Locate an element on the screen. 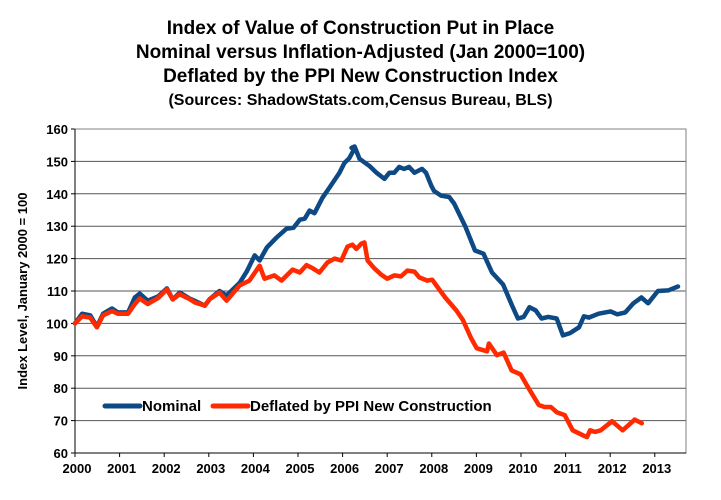 This screenshot has width=721, height=500. y-tick-label: 150 is located at coordinates (57, 161).